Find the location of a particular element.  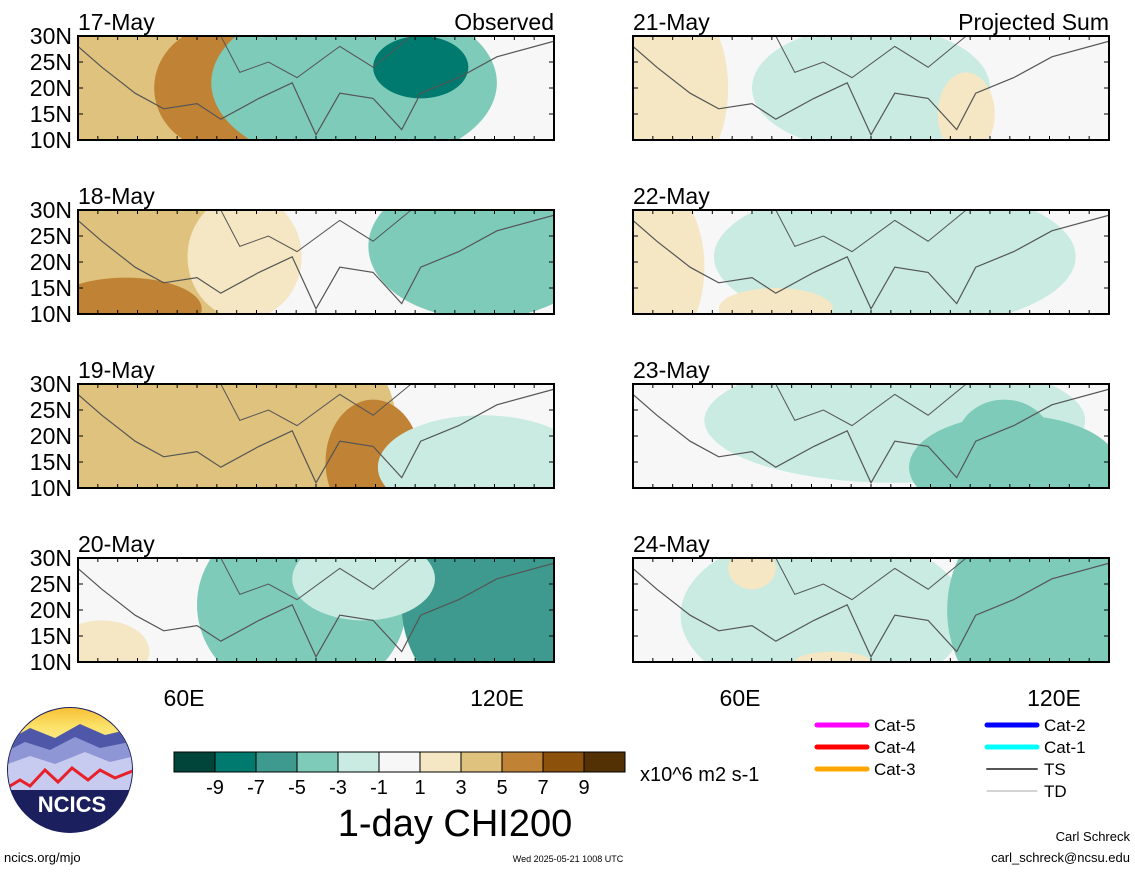

panel-tag: Projected Sum is located at coordinates (1033, 22).